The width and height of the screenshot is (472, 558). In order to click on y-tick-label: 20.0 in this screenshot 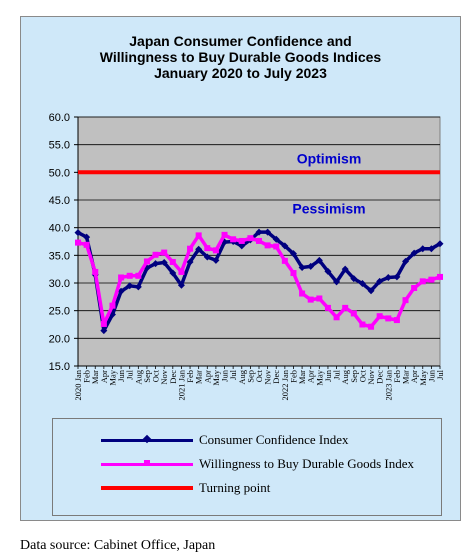, I will do `click(59, 339)`.